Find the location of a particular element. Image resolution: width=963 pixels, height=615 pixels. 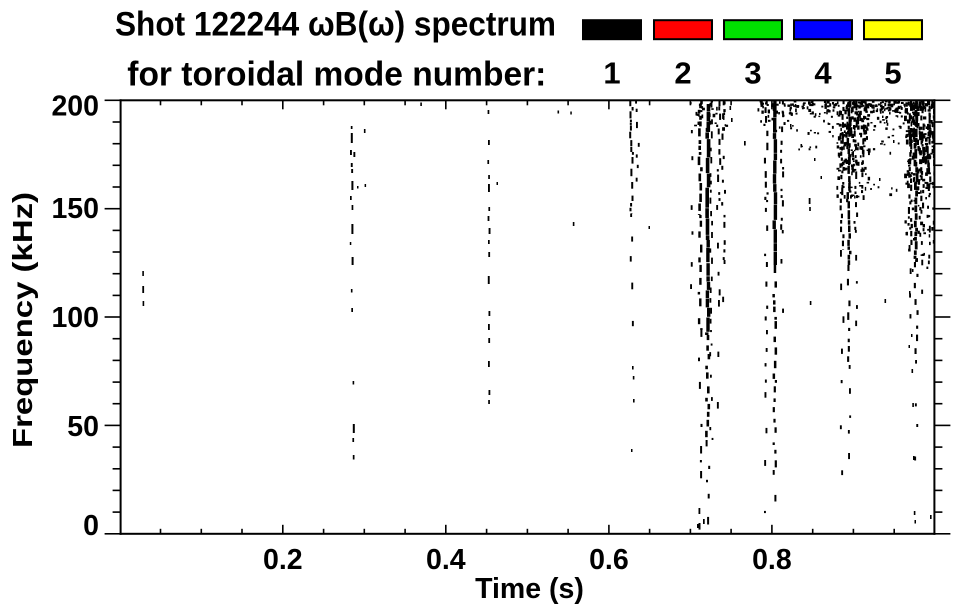

svg-text: 50 is located at coordinates (83, 427).